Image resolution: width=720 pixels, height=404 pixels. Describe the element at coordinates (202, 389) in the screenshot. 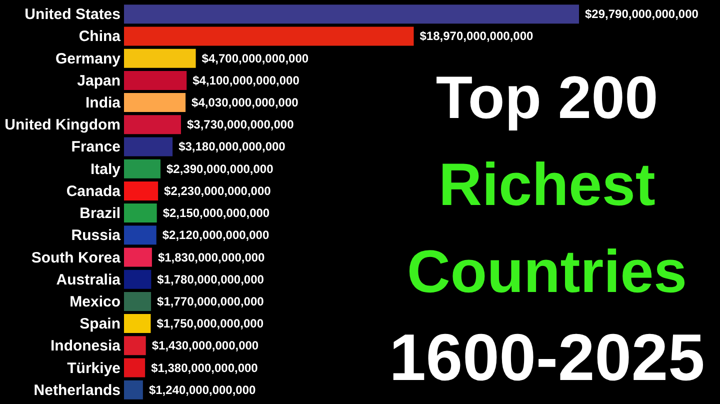

I see `data-label: $1,240,000,000,000` at that location.